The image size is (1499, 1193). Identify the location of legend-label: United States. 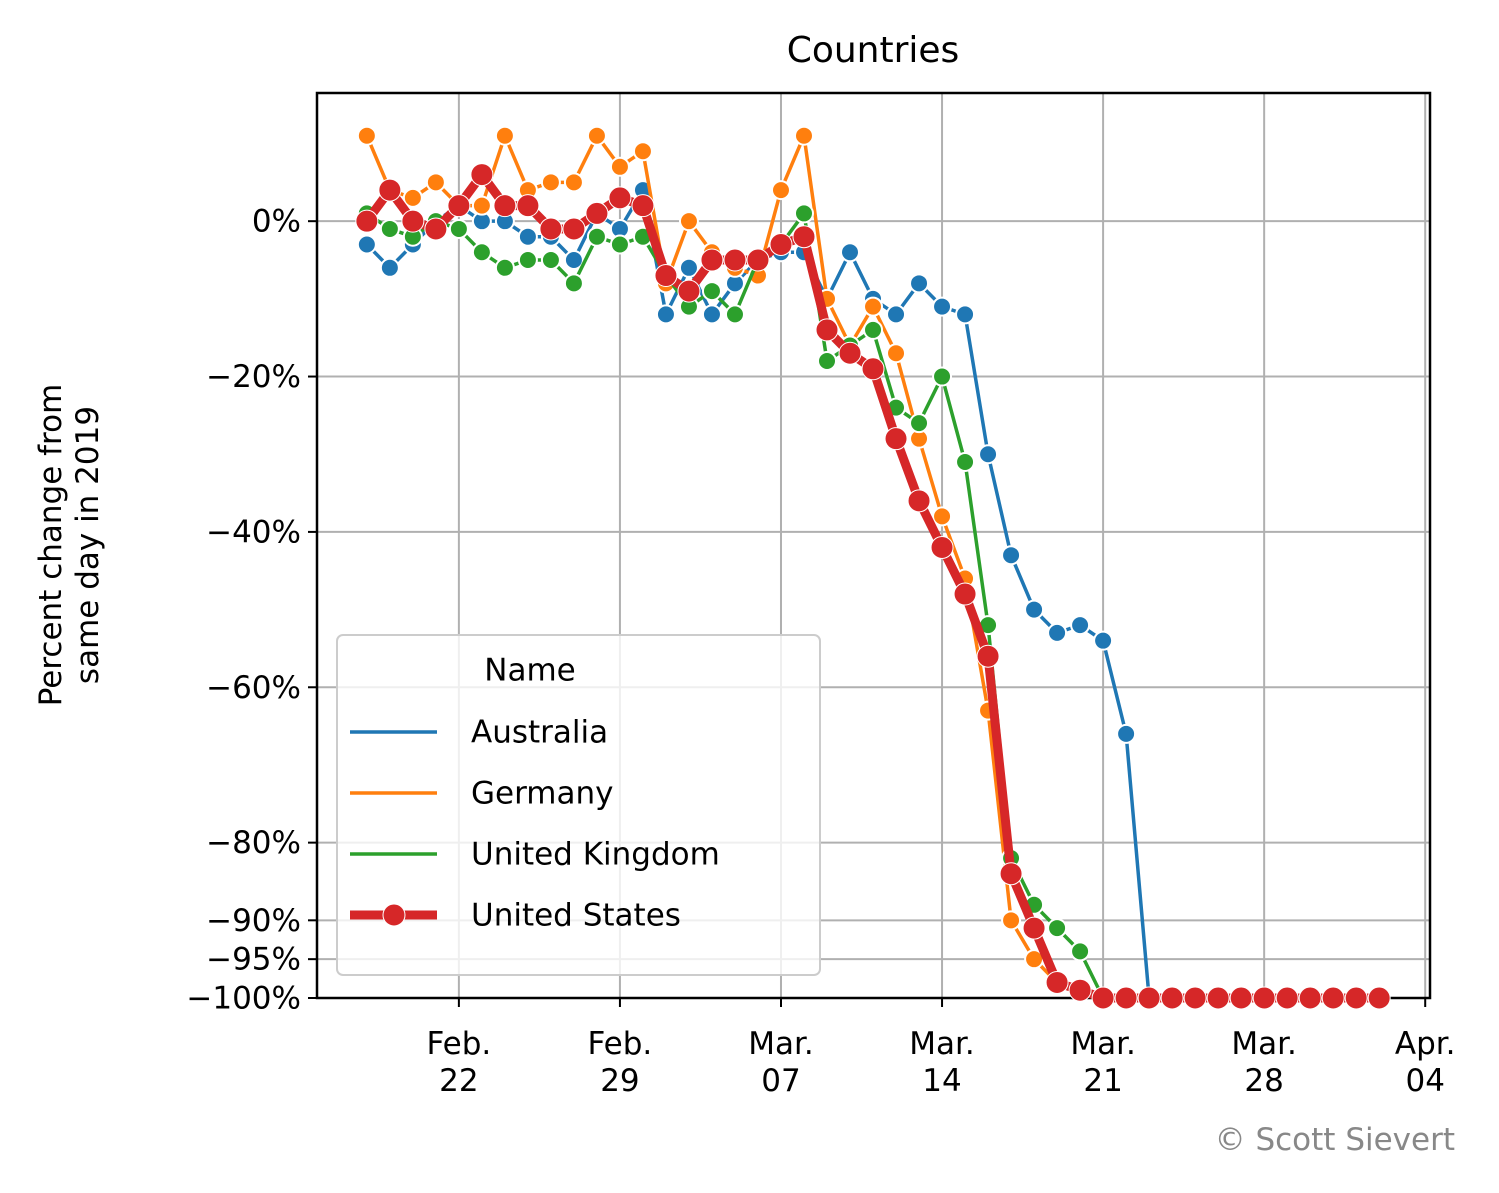
(576, 916).